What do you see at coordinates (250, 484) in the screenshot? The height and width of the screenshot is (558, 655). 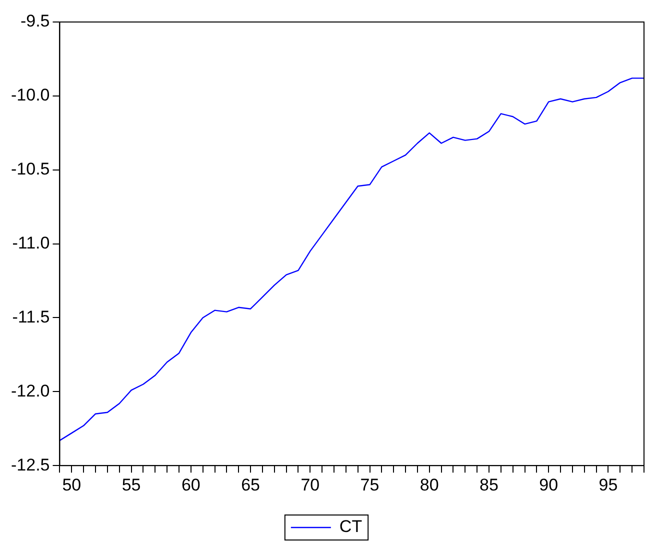 I see `x-tick-label: 65` at bounding box center [250, 484].